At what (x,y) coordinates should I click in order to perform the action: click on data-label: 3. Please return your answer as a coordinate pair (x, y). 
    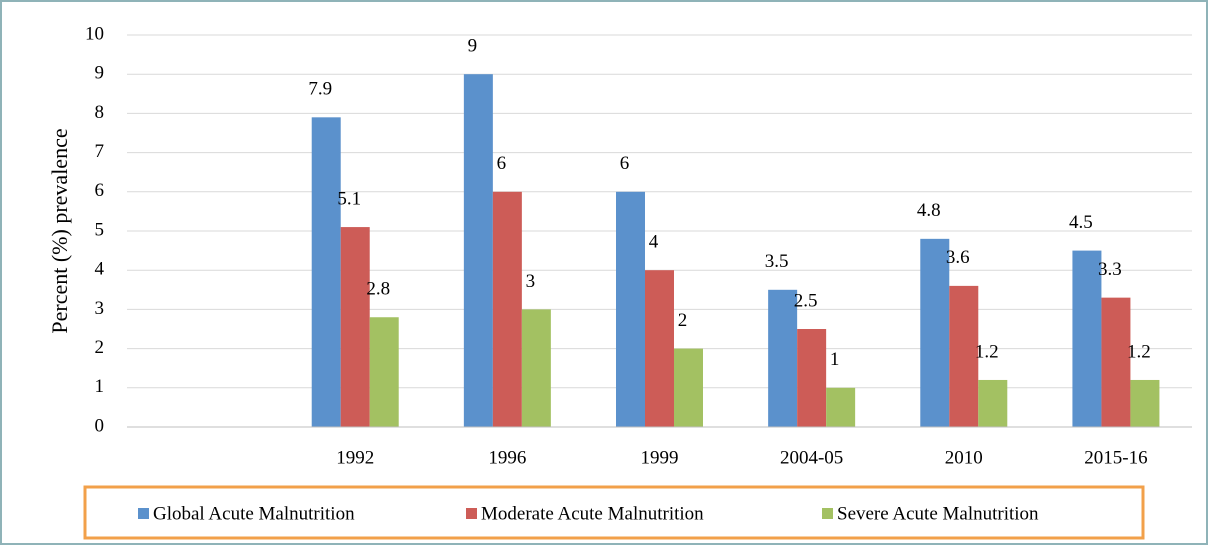
    Looking at the image, I should click on (531, 281).